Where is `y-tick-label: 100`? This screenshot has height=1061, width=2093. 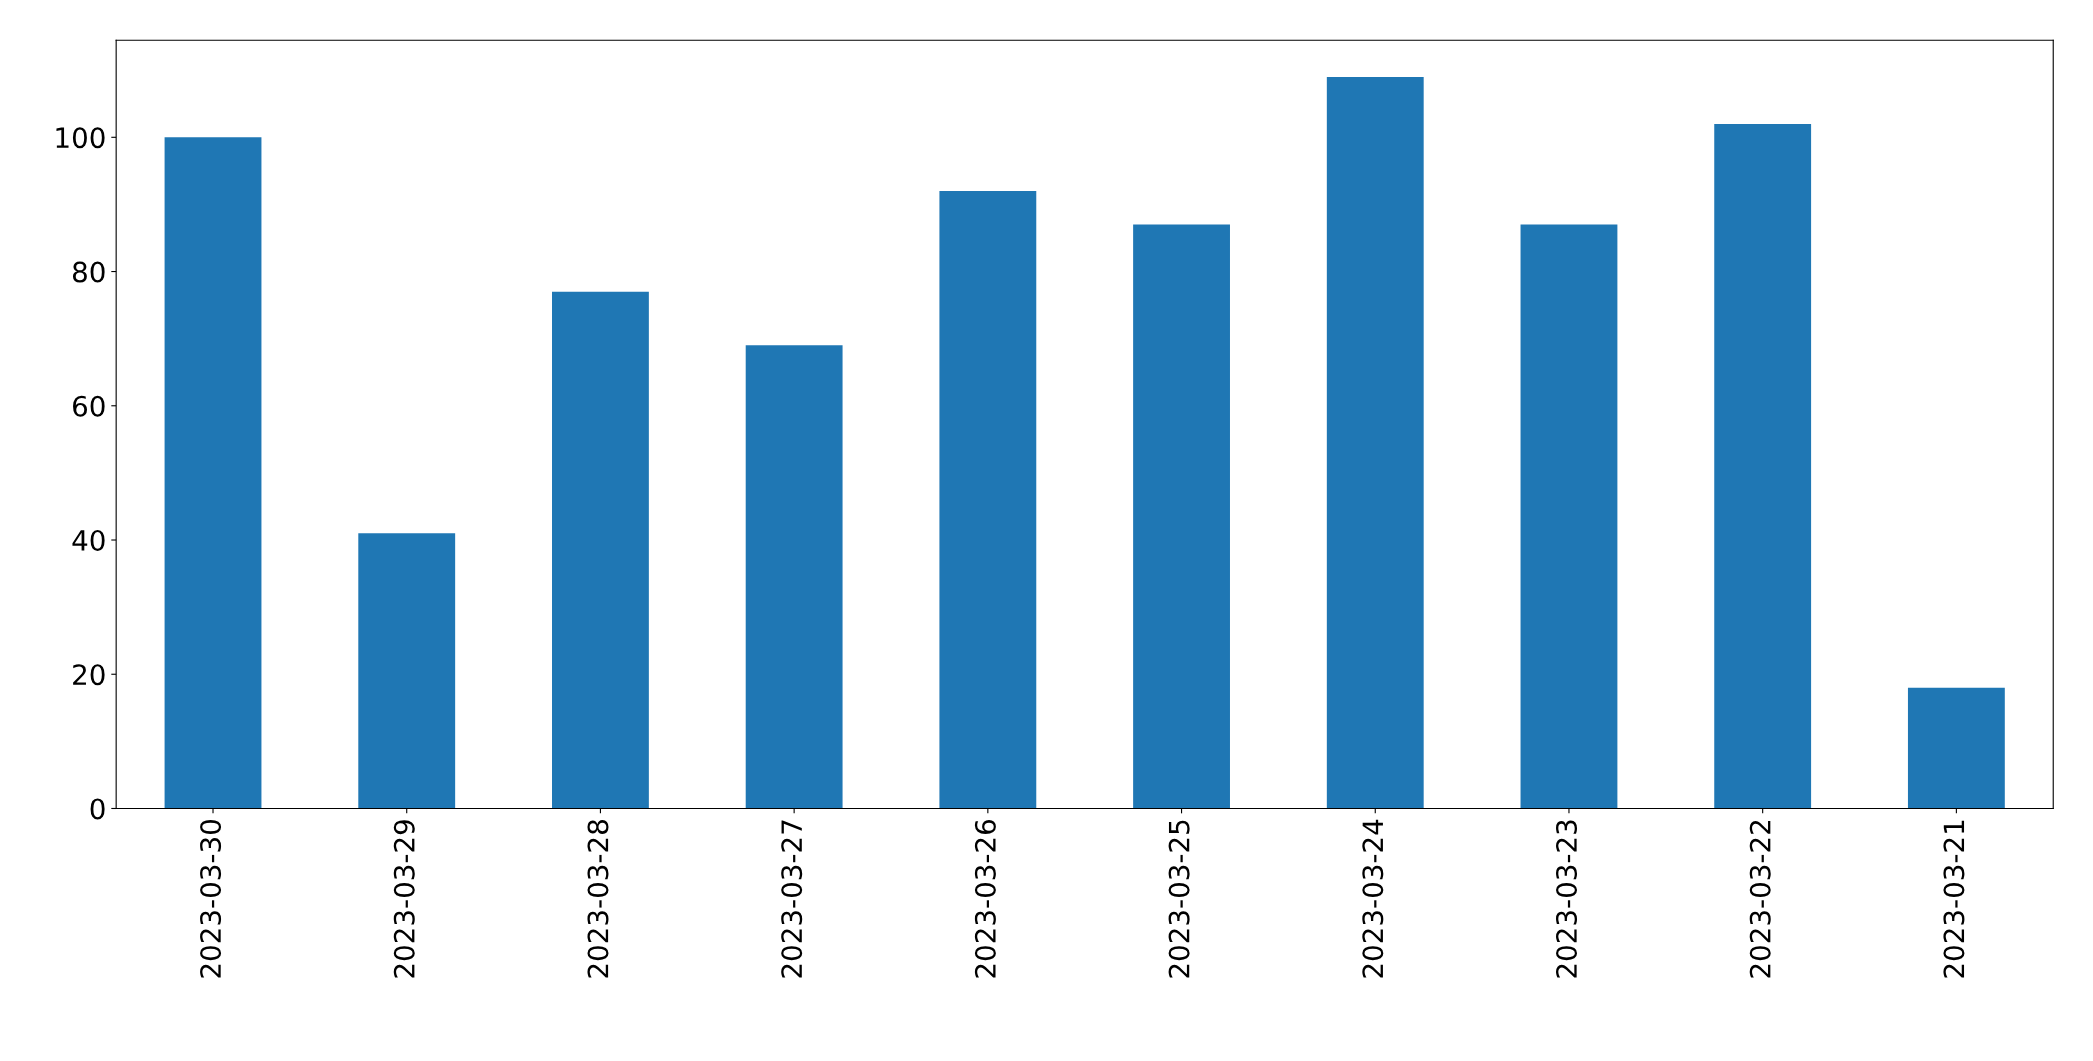
y-tick-label: 100 is located at coordinates (80, 138).